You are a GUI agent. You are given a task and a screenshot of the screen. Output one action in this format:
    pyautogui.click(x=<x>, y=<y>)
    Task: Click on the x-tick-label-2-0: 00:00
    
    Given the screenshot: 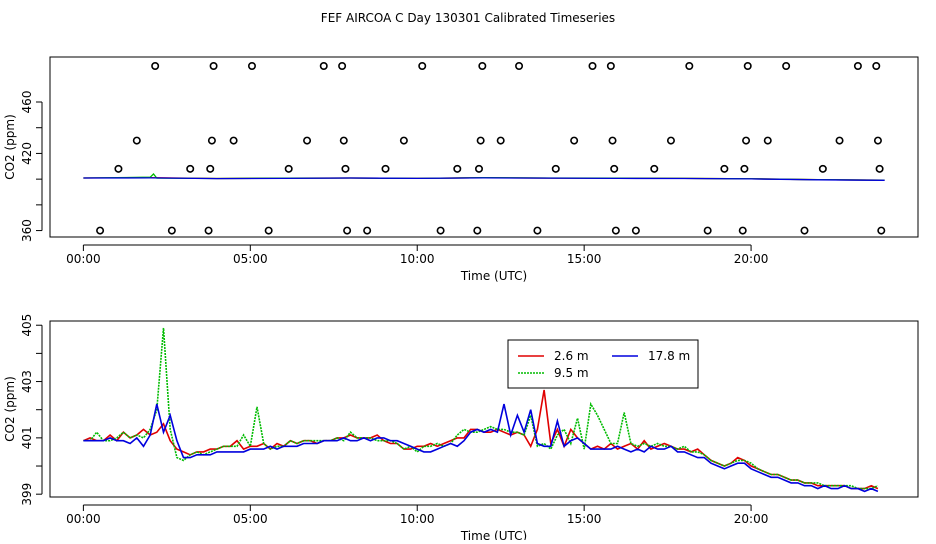 What is the action you would take?
    pyautogui.click(x=83, y=519)
    